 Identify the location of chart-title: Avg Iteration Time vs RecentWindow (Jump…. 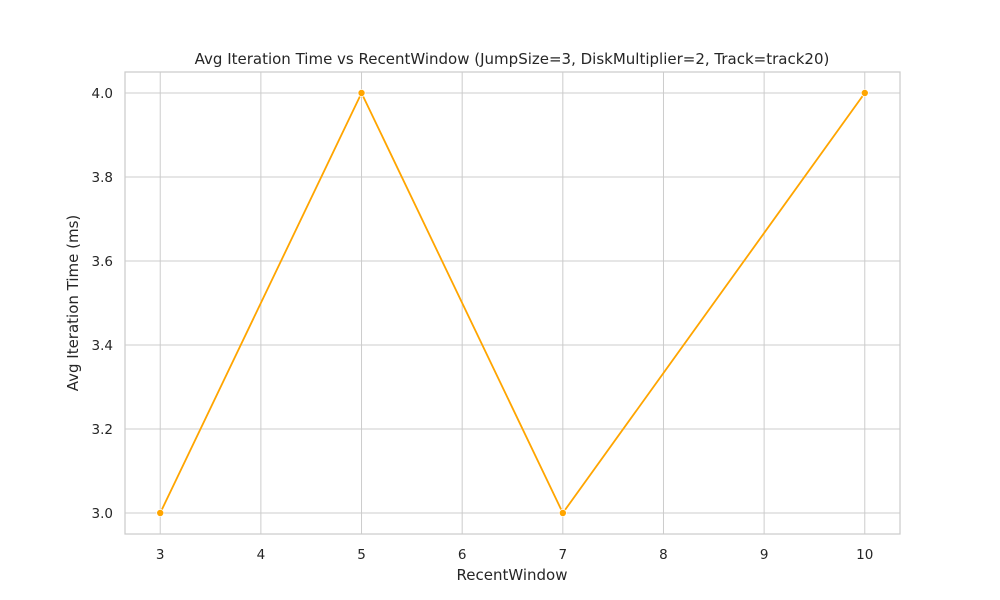
(512, 59).